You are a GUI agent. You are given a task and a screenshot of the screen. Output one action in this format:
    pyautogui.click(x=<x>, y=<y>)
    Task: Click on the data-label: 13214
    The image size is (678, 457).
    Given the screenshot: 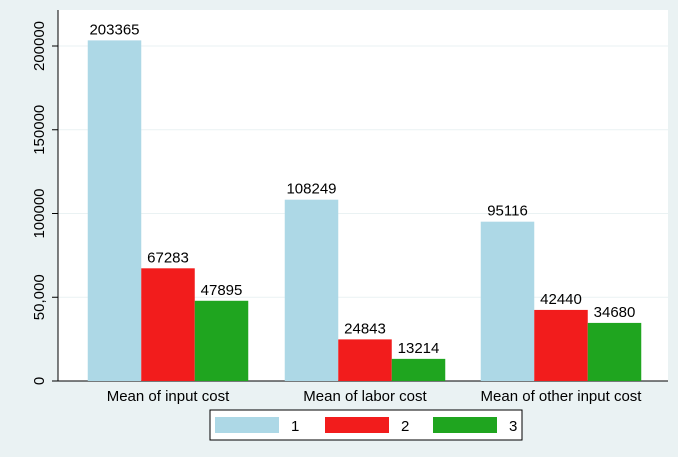 What is the action you would take?
    pyautogui.click(x=419, y=348)
    